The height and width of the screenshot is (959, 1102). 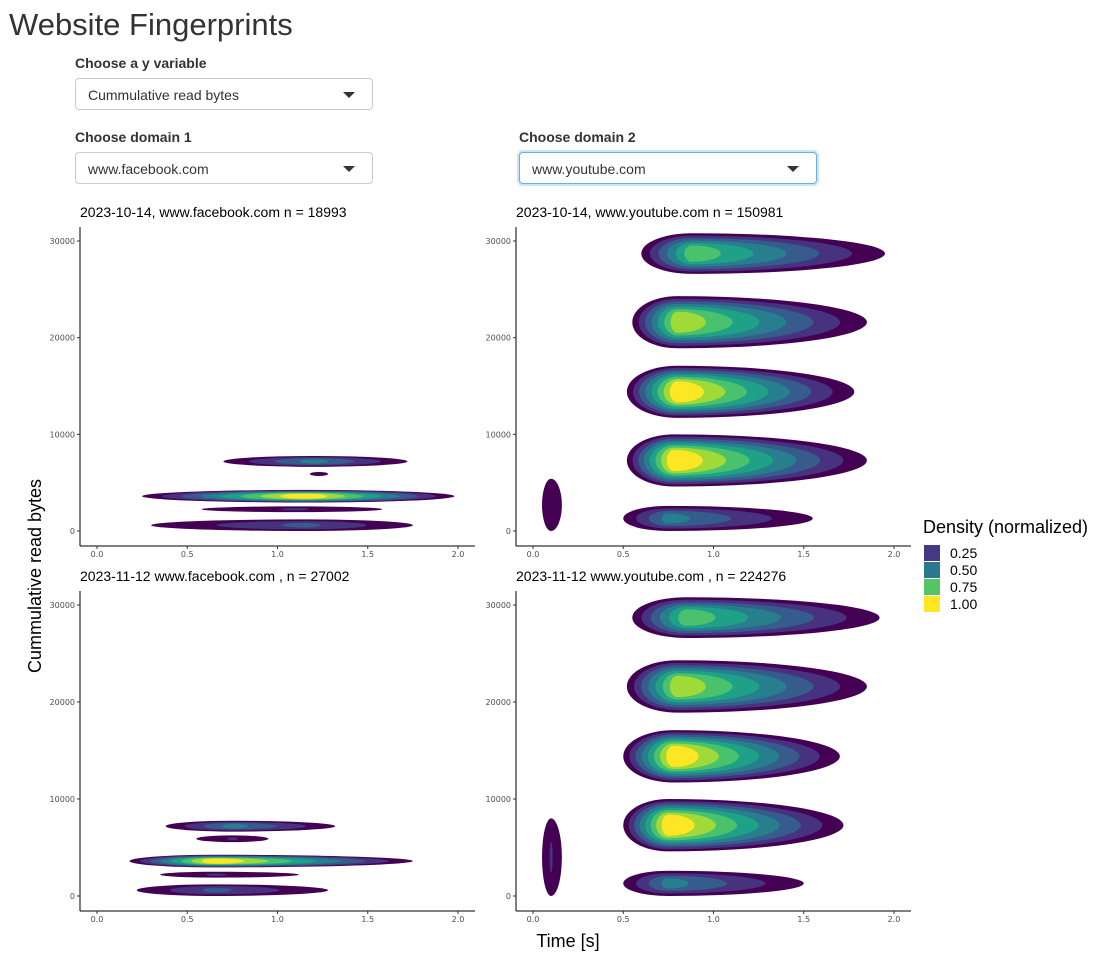 I want to click on density-band-p3-b5-l2, so click(x=232, y=839).